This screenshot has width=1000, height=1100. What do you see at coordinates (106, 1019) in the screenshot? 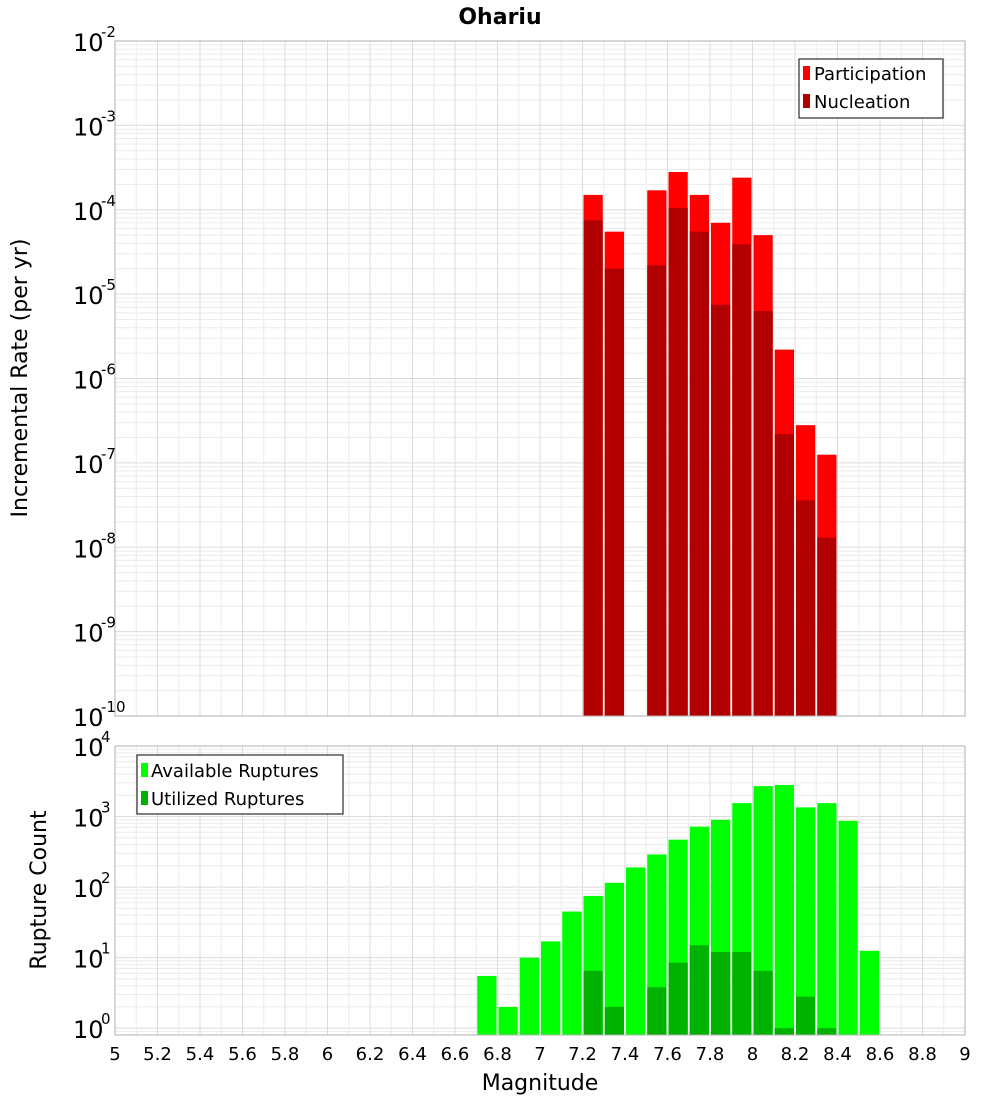
I see `bottom-y-tick-exponent: 0` at bounding box center [106, 1019].